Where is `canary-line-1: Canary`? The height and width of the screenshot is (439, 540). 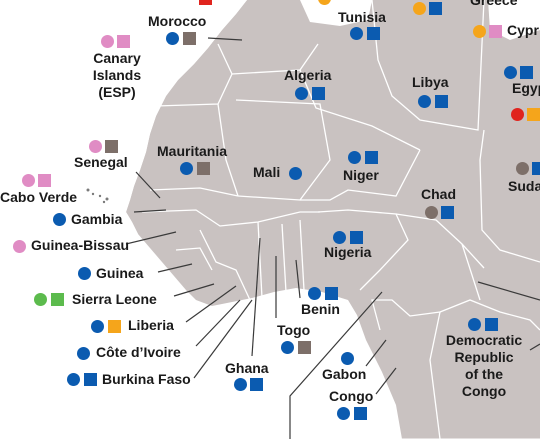 canary-line-1: Canary is located at coordinates (117, 58).